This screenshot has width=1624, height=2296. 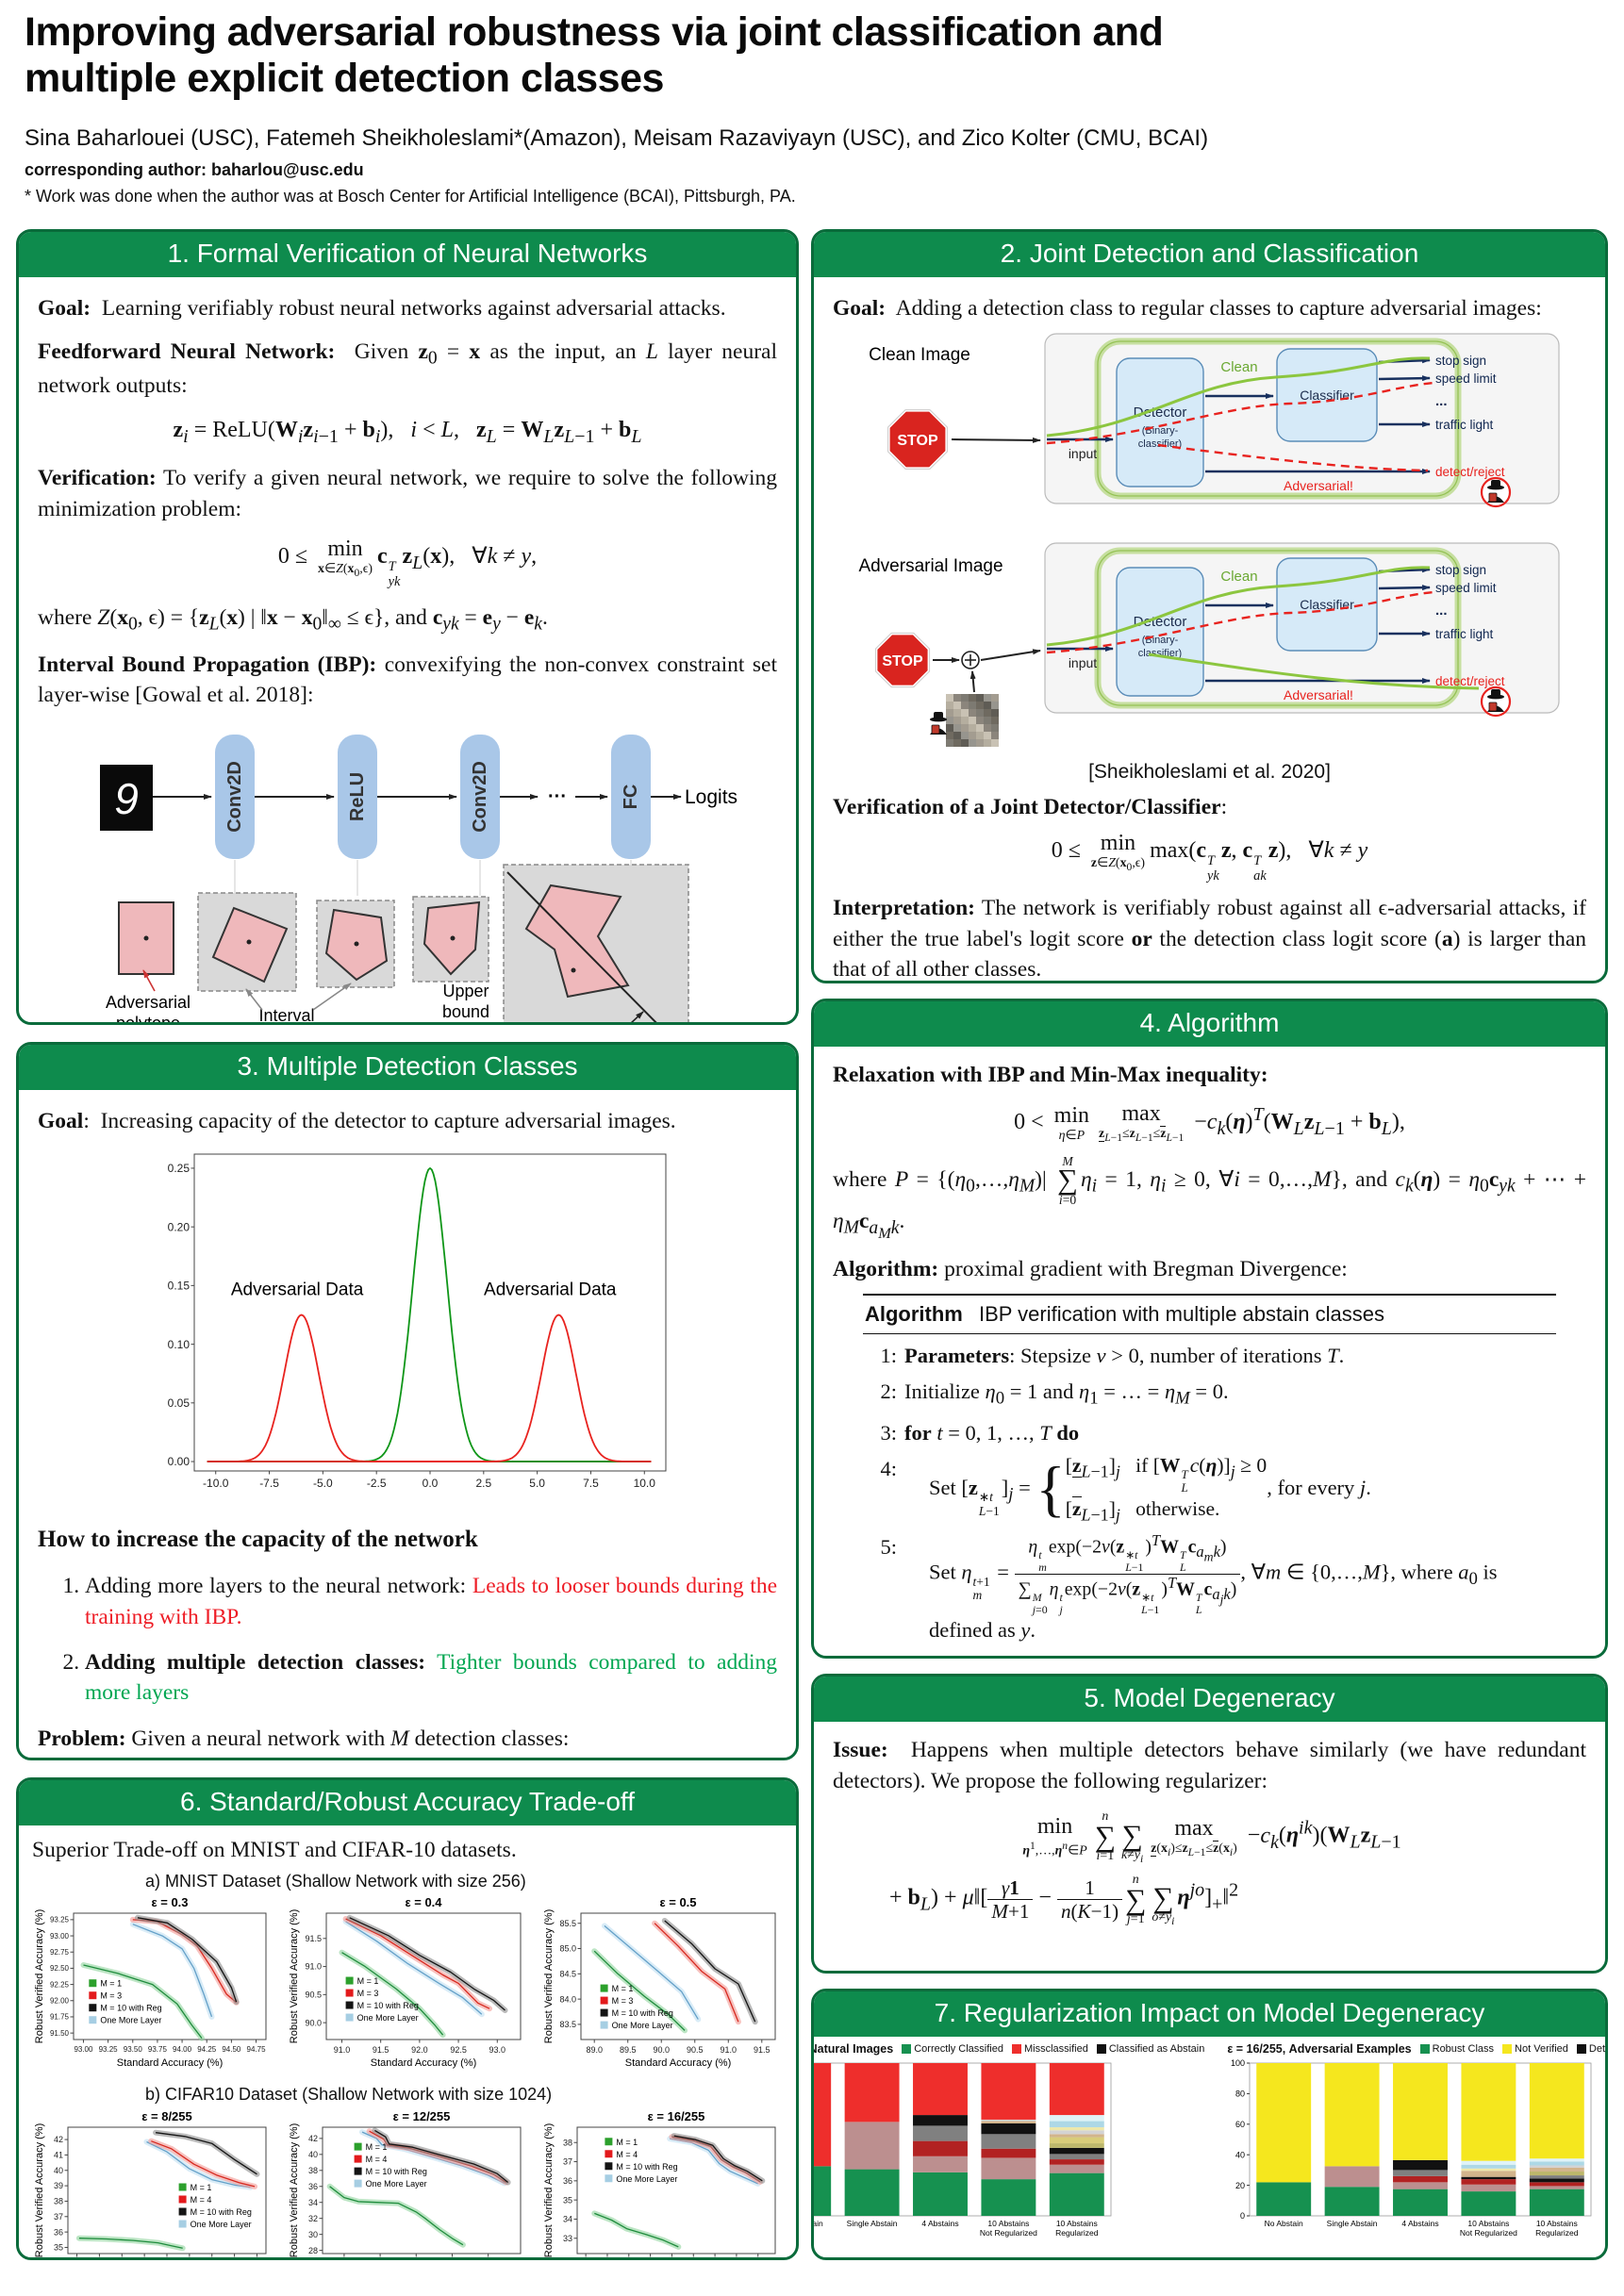 I want to click on svg-text: Interval, so click(x=286, y=1015).